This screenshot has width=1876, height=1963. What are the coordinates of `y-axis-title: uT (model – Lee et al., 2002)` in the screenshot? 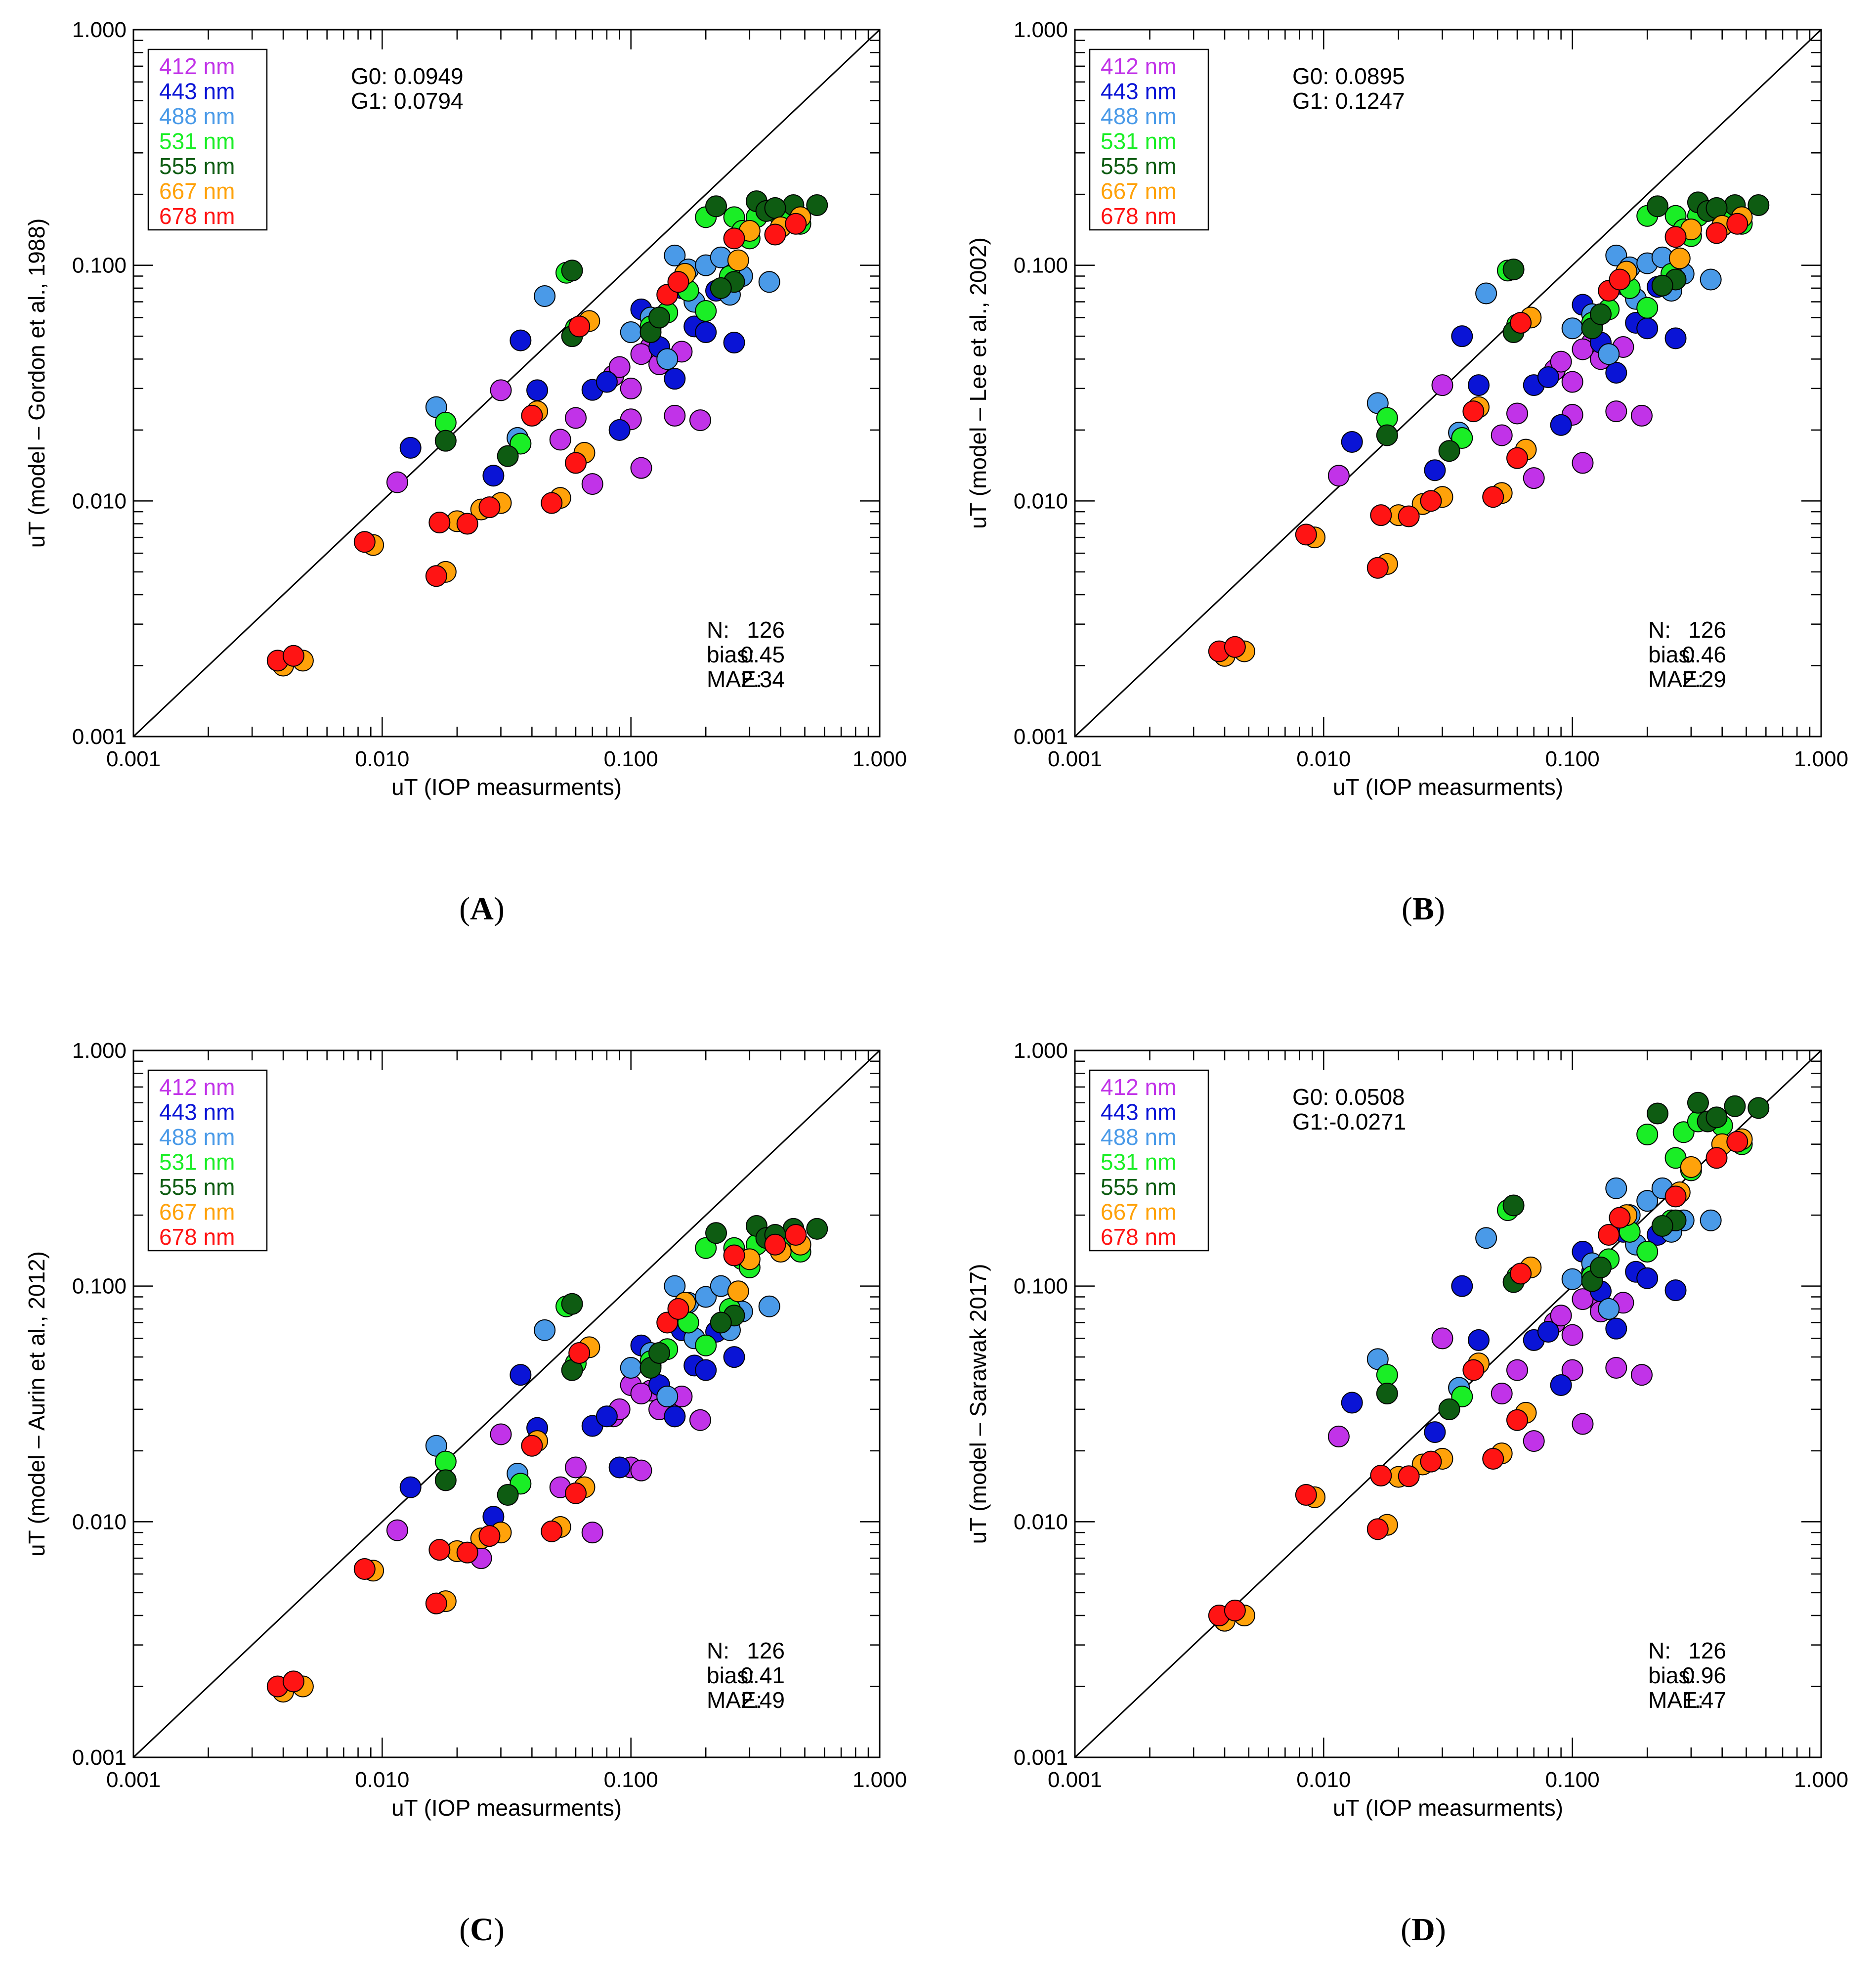 It's located at (978, 383).